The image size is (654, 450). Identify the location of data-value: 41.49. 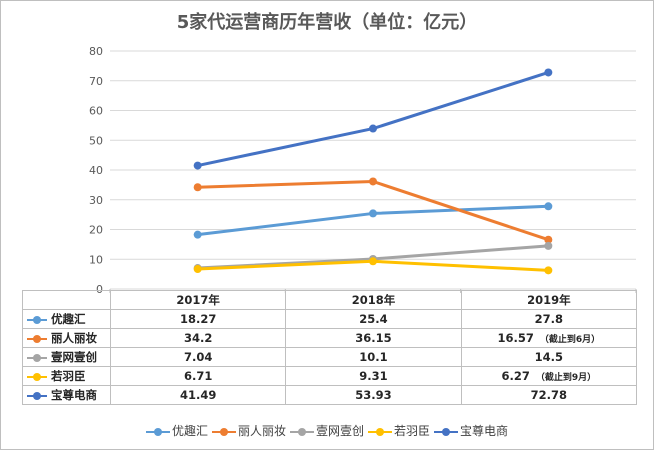
(198, 395).